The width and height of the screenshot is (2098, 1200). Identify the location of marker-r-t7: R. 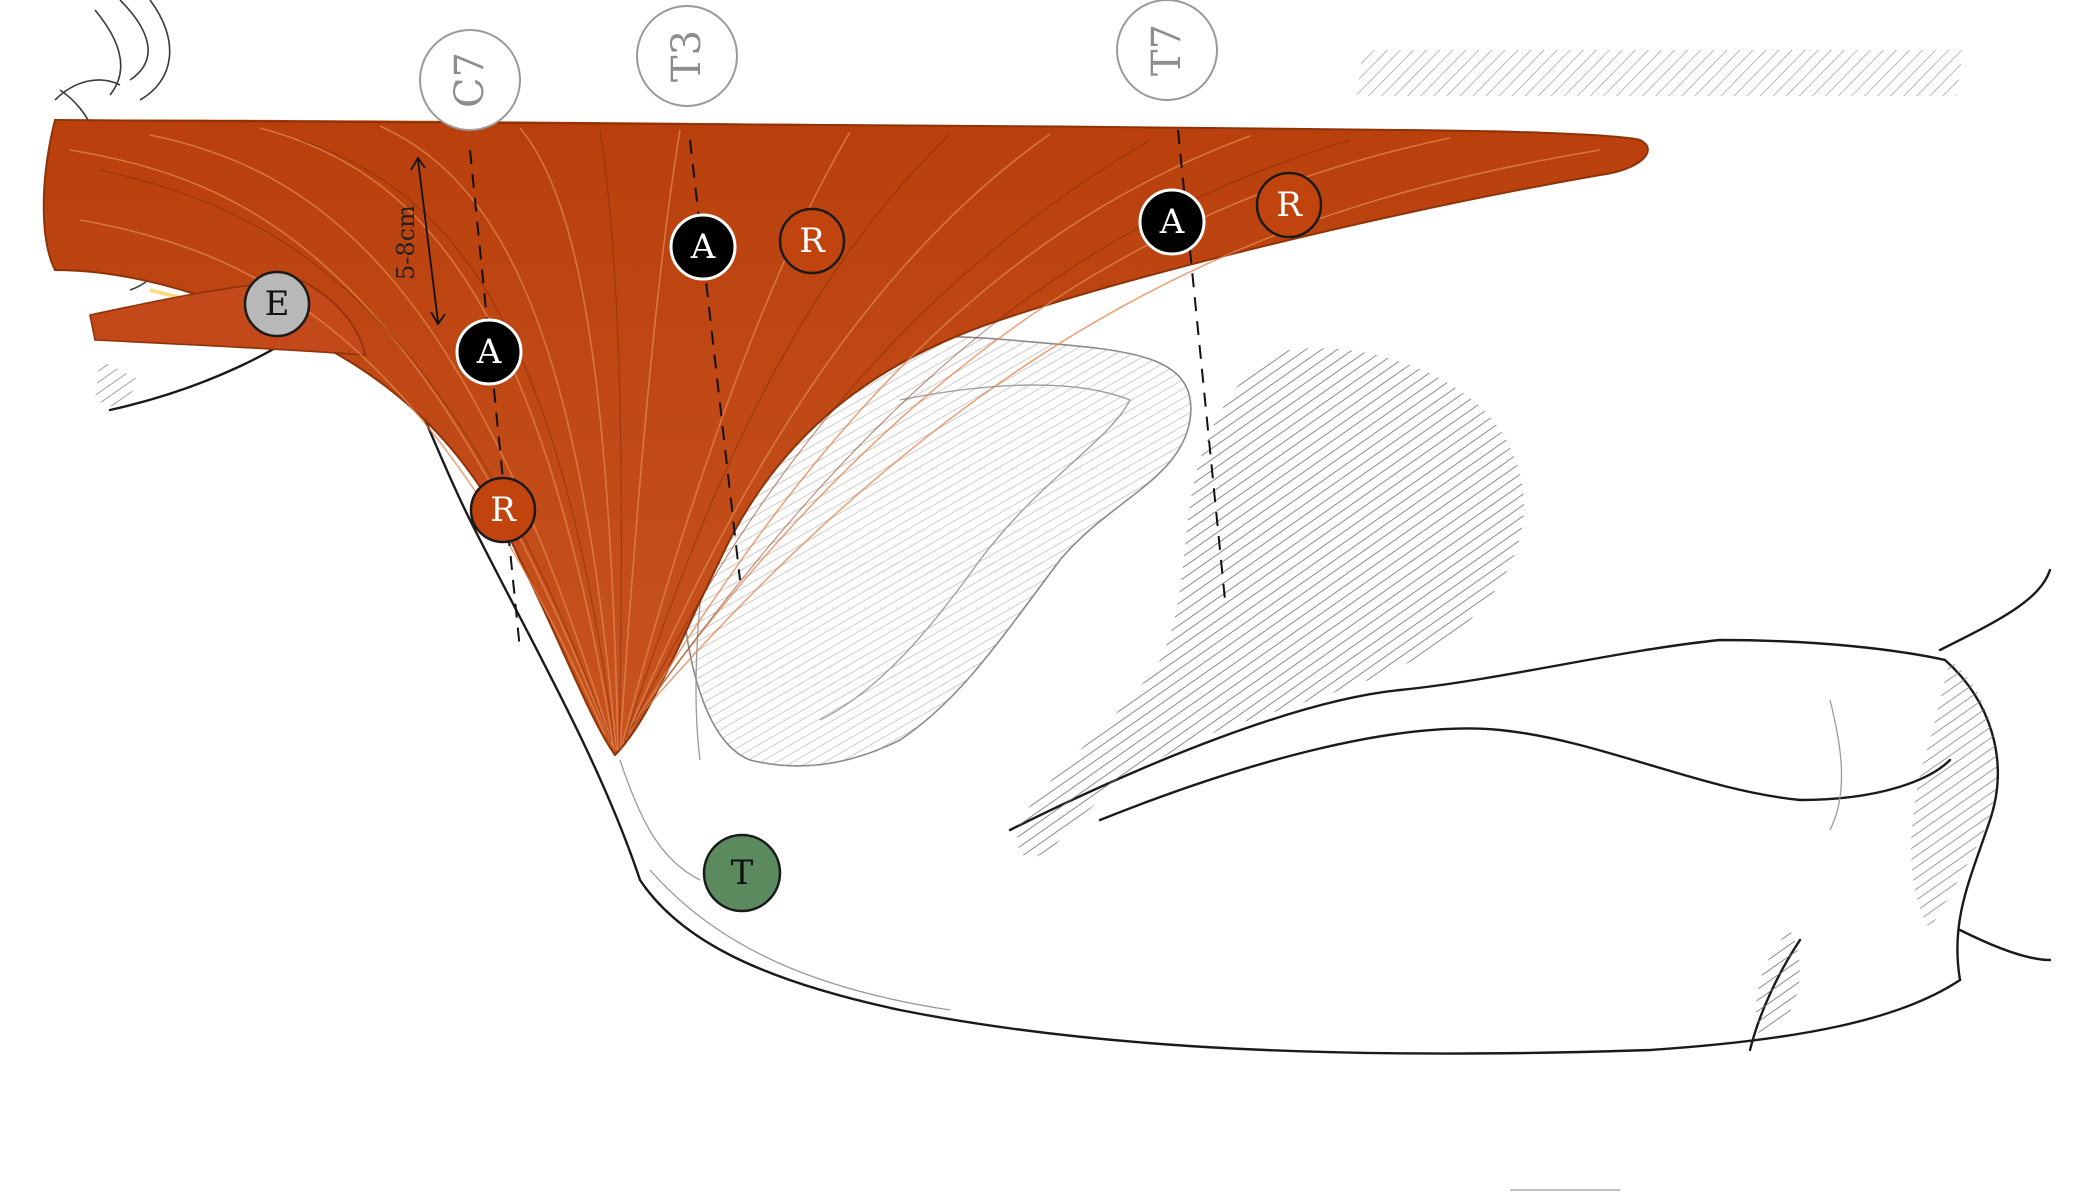
(1289, 205).